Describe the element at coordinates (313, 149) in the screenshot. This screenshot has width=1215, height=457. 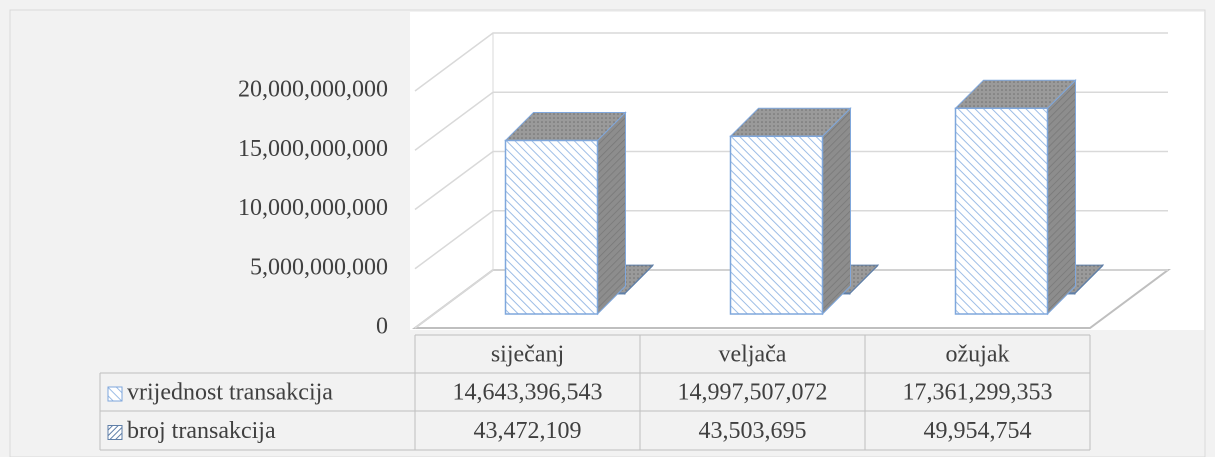
I see `y-tick-label: 15,000,000,000` at that location.